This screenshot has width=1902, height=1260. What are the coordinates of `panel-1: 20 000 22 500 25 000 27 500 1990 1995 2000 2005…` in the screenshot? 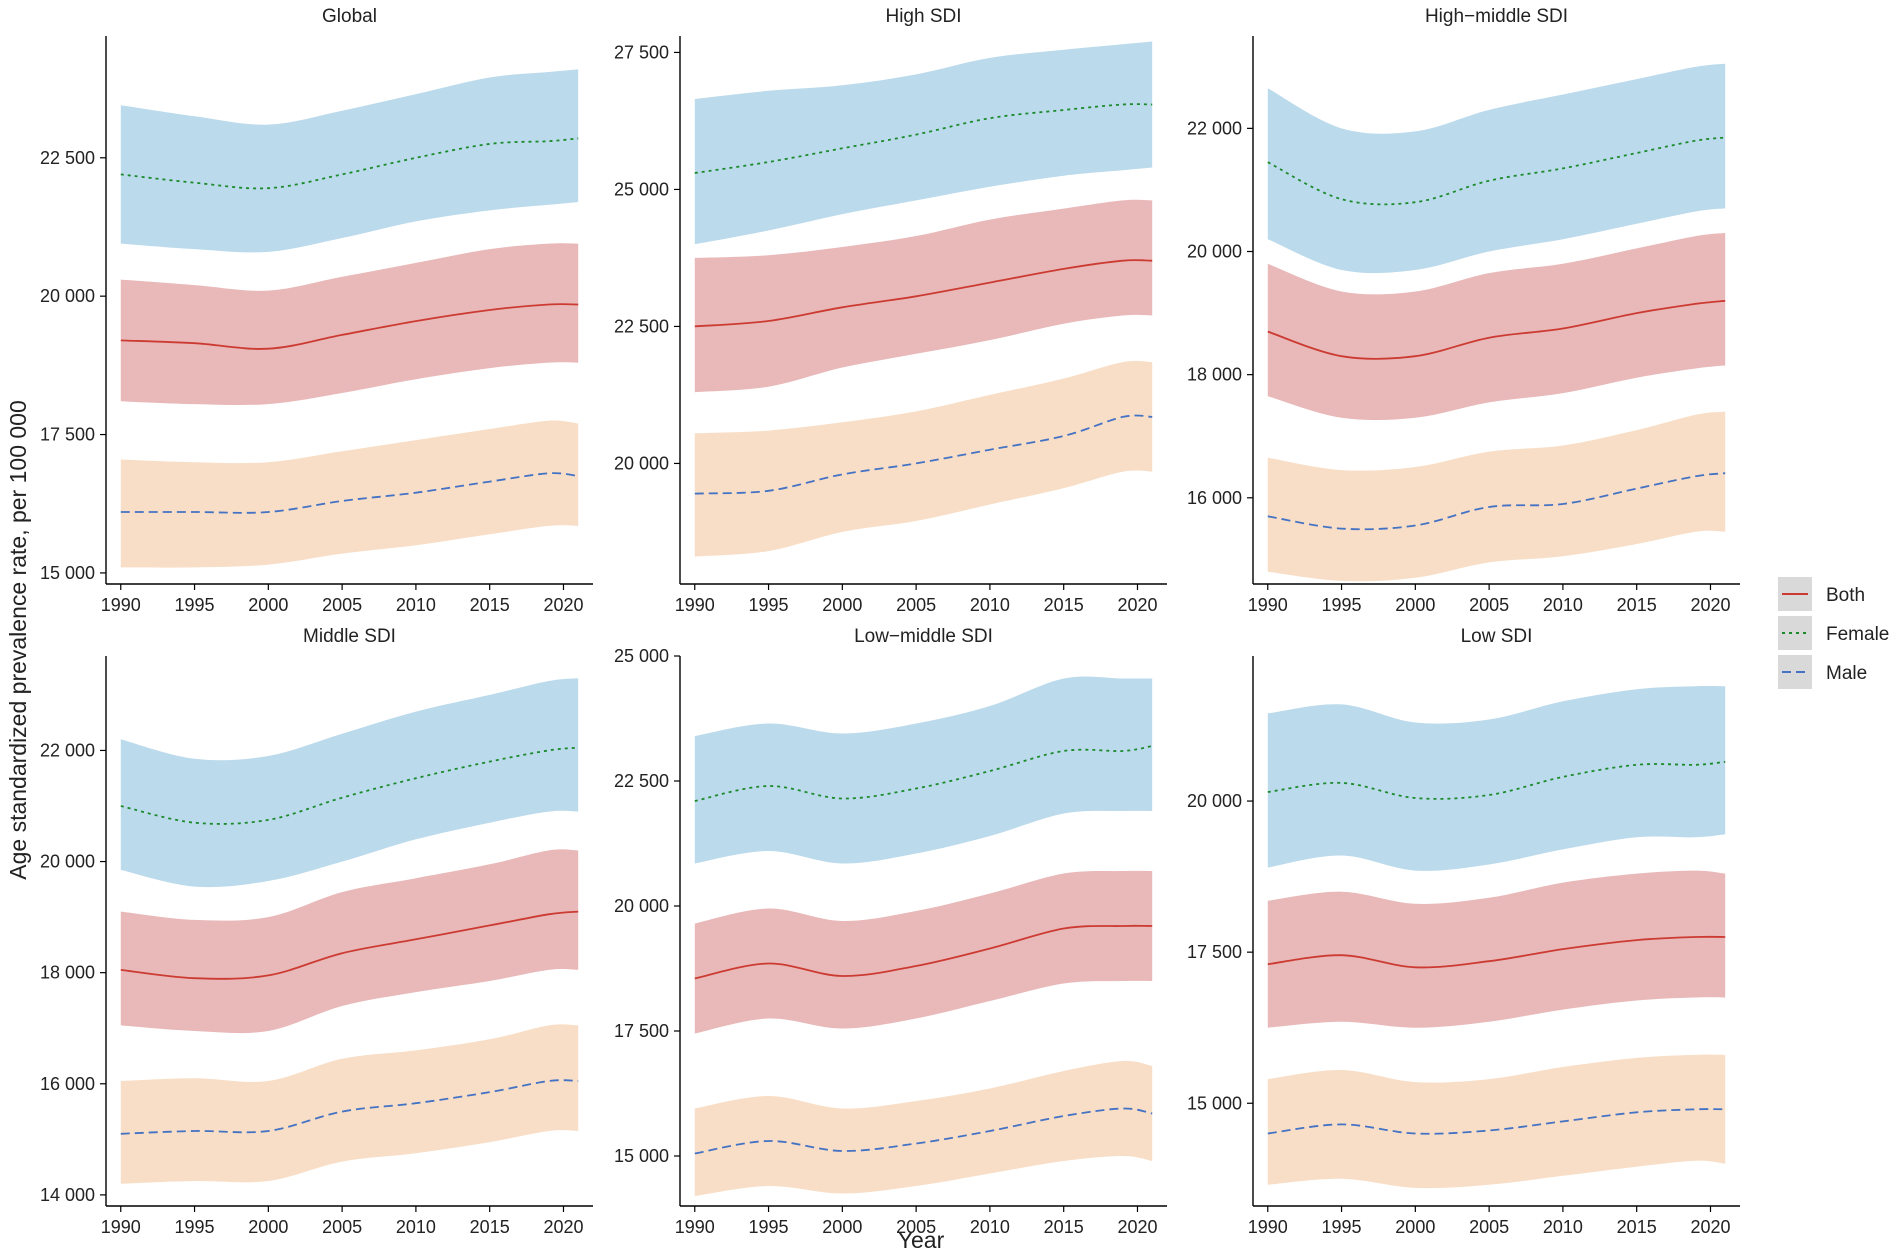 It's located at (890, 310).